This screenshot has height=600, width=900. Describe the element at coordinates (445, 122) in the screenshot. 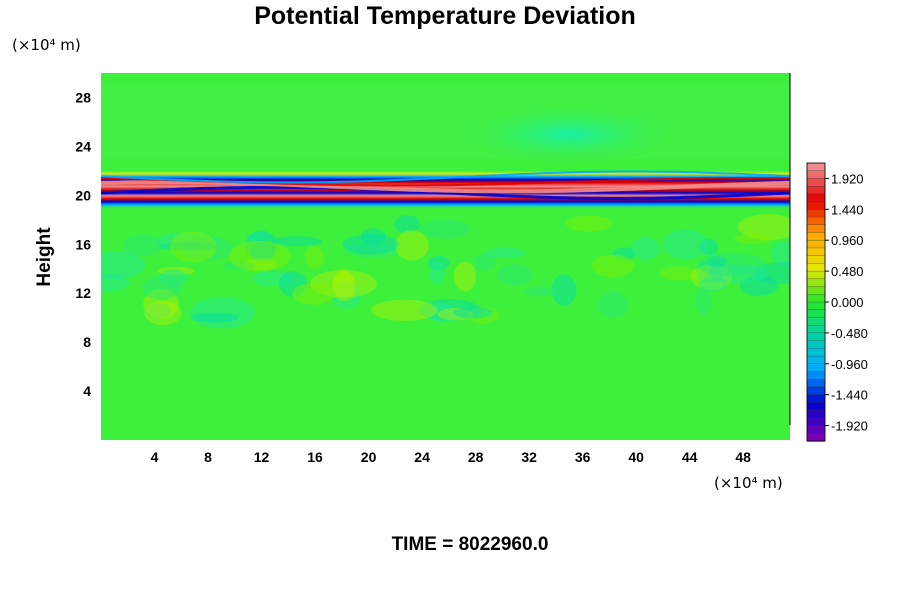

I see `field-upper-band` at that location.